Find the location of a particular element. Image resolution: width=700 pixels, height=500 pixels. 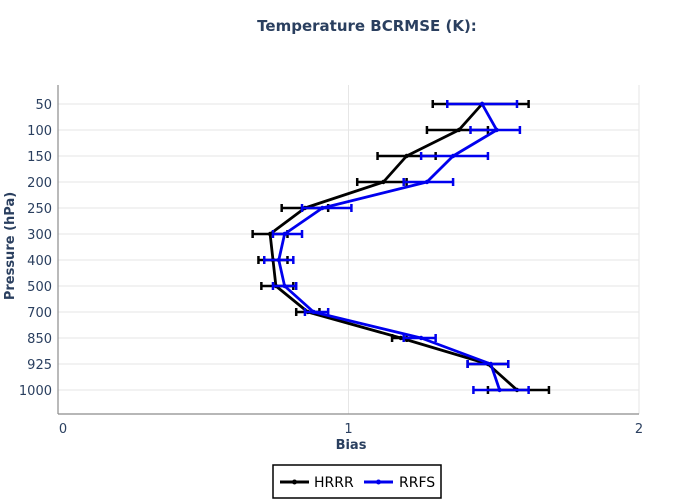

legend-label-rrfs: RRFS is located at coordinates (417, 483).